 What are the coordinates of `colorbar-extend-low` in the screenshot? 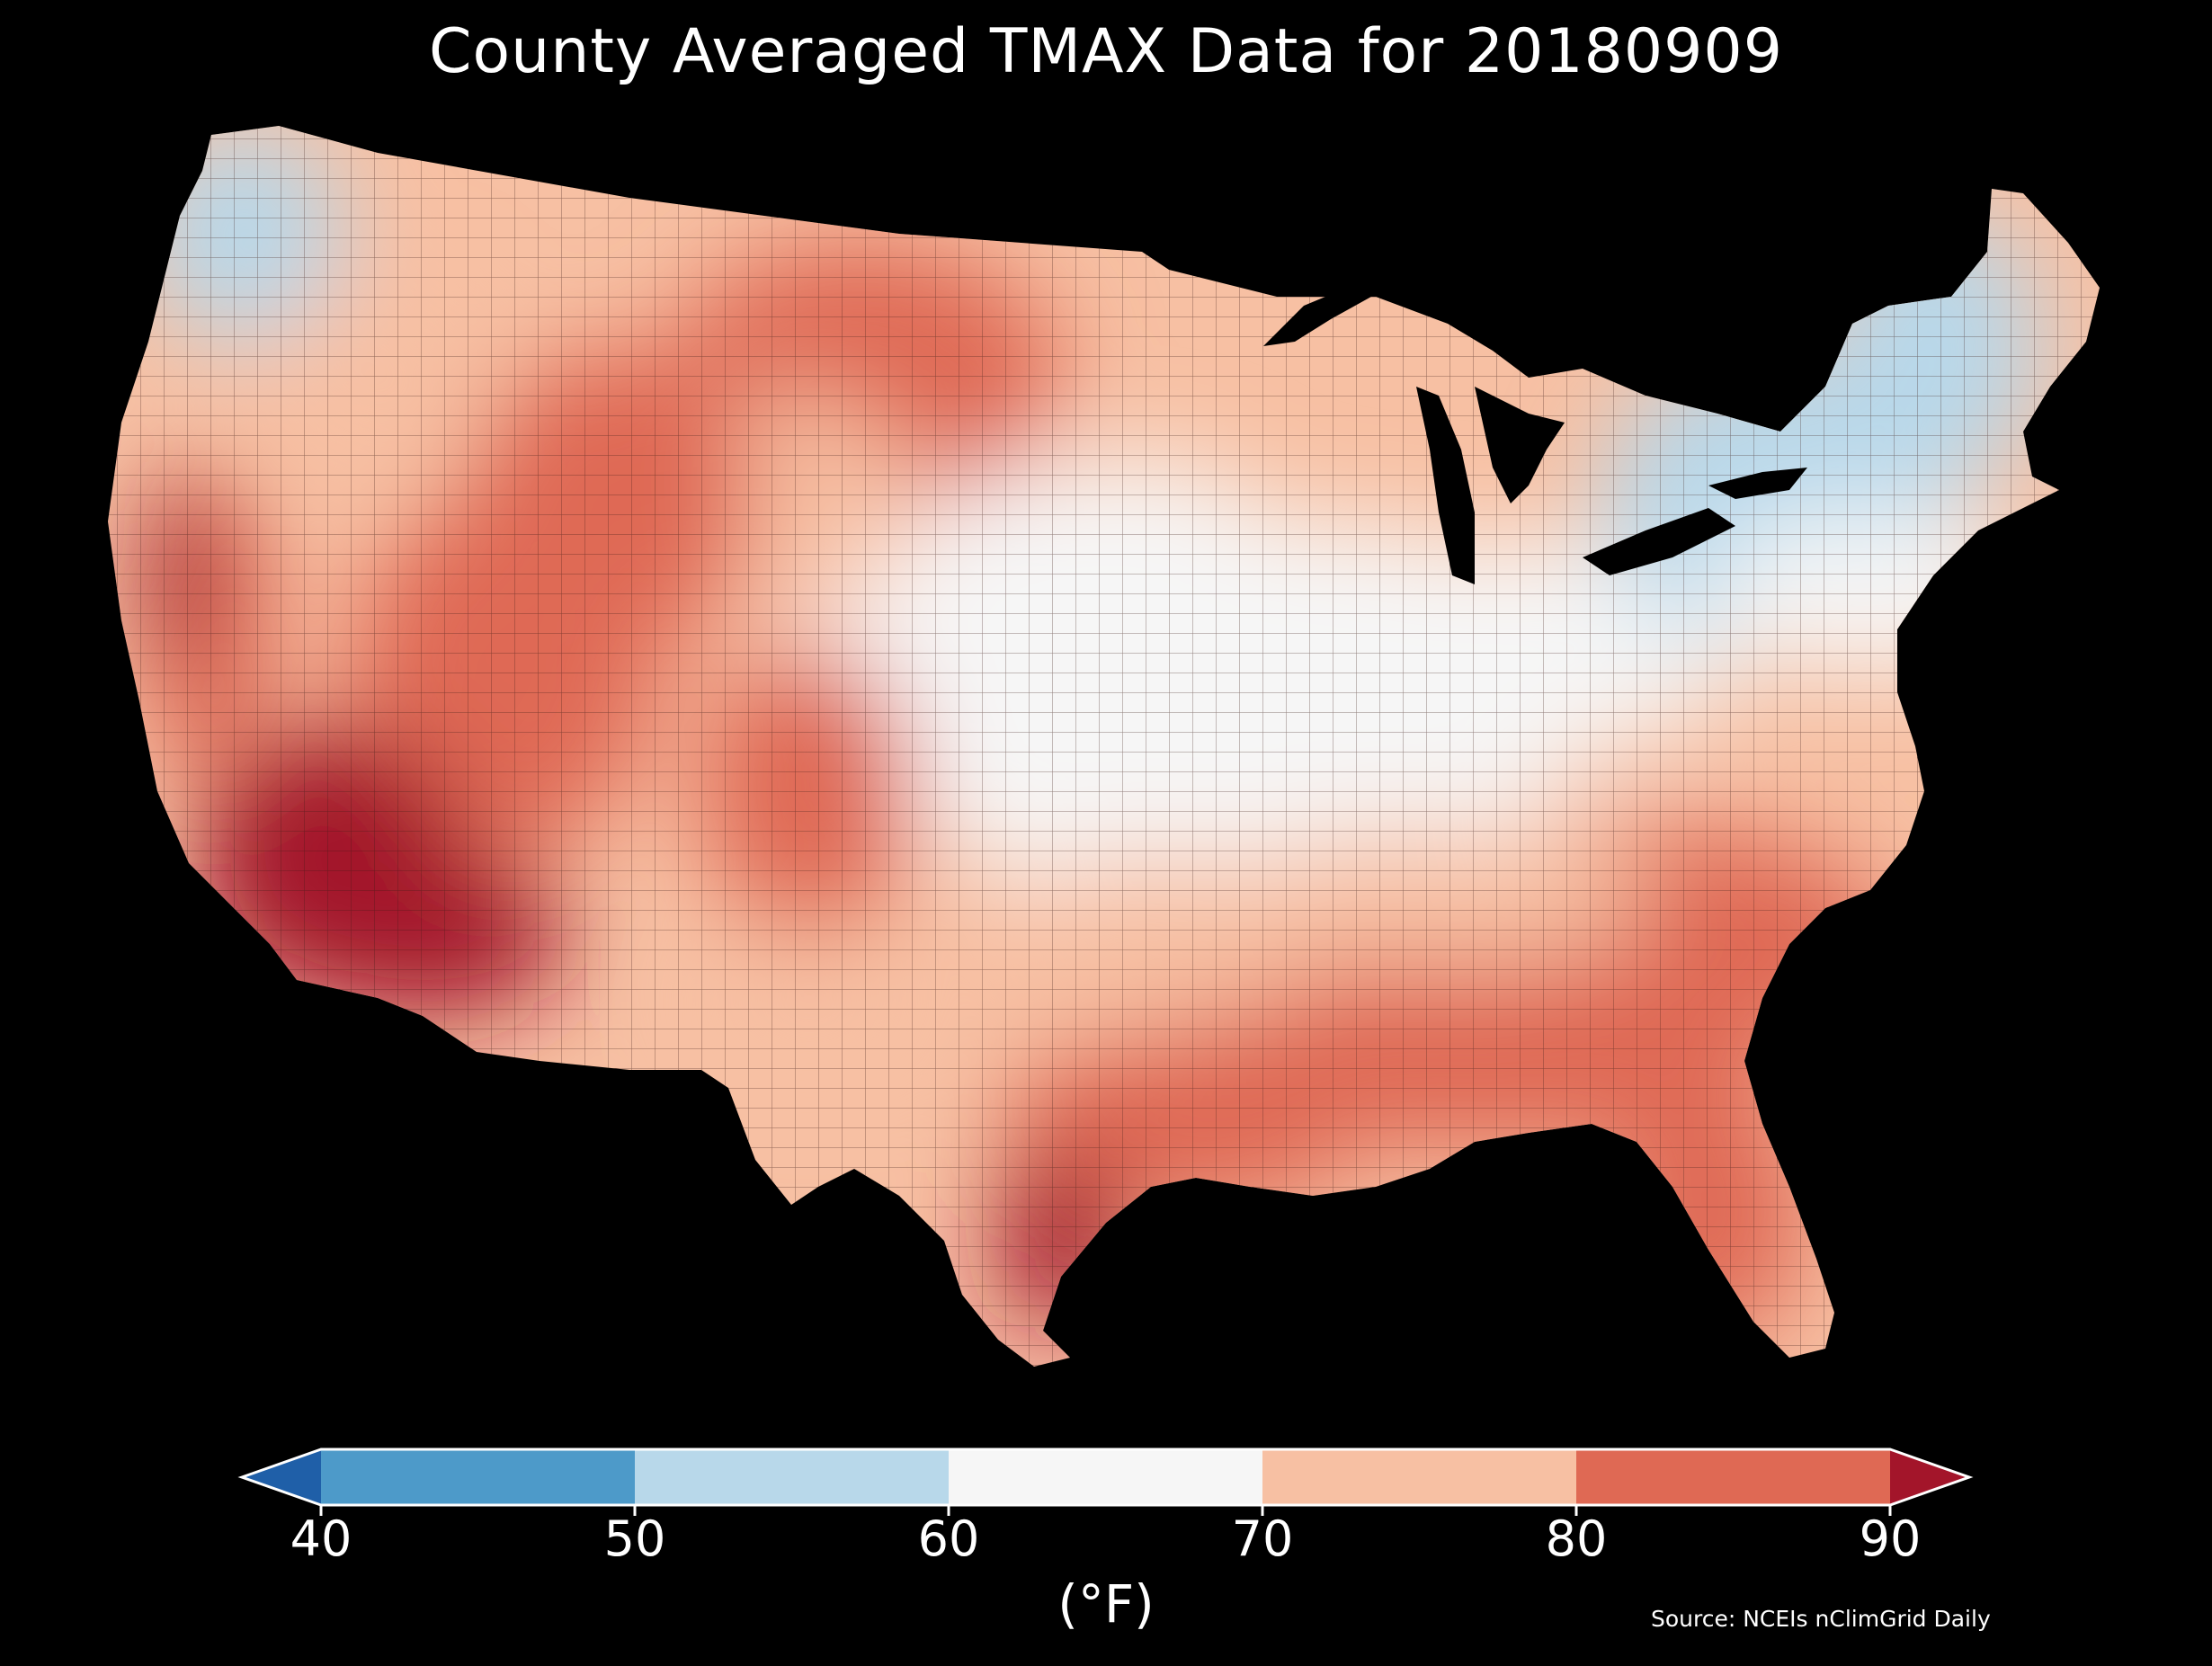 It's located at (281, 1477).